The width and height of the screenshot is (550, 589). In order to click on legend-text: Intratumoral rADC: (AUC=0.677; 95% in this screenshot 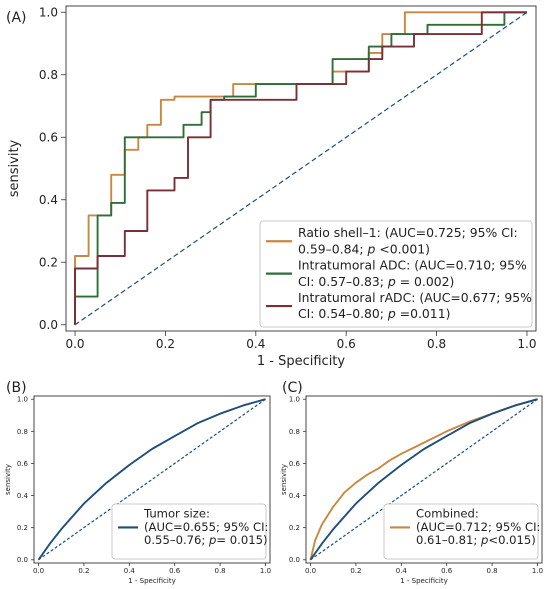, I will do `click(415, 297)`.